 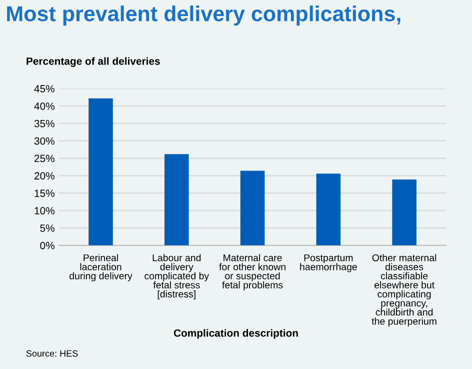 I want to click on source-note: Source: HES, so click(x=52, y=353).